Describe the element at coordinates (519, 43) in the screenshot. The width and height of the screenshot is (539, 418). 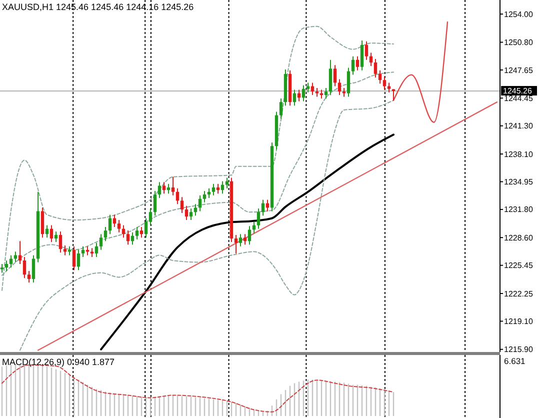
I see `y-tick-label: 1250.80` at that location.